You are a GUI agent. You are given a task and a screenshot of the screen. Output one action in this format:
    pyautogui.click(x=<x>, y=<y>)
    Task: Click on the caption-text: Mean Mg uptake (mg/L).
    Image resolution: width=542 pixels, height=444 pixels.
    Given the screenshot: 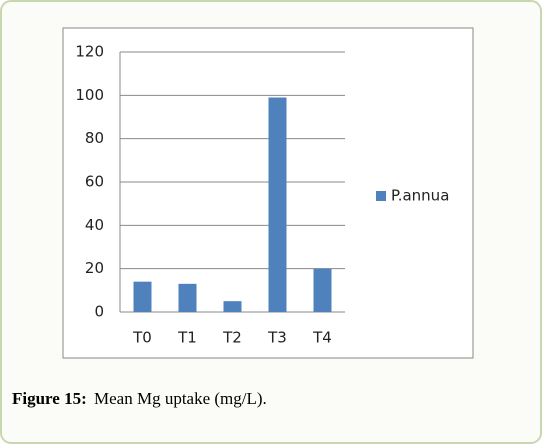 What is the action you would take?
    pyautogui.click(x=180, y=398)
    